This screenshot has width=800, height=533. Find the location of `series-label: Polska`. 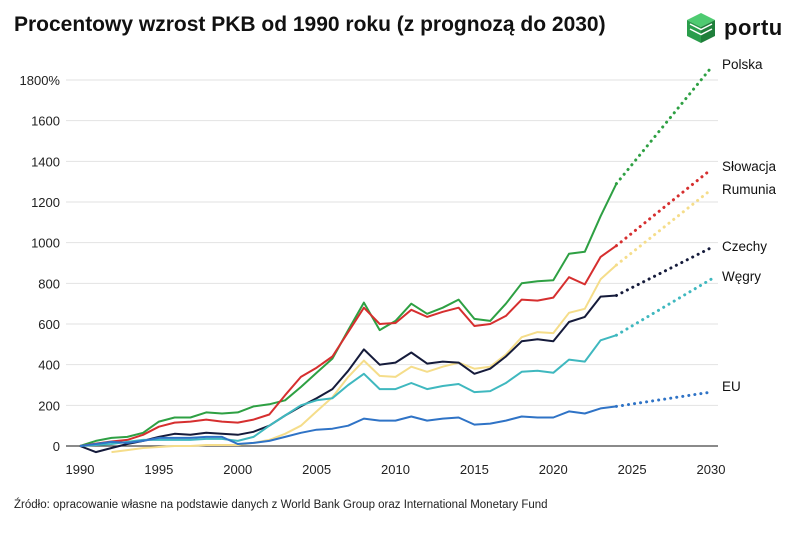

series-label: Polska is located at coordinates (742, 64).